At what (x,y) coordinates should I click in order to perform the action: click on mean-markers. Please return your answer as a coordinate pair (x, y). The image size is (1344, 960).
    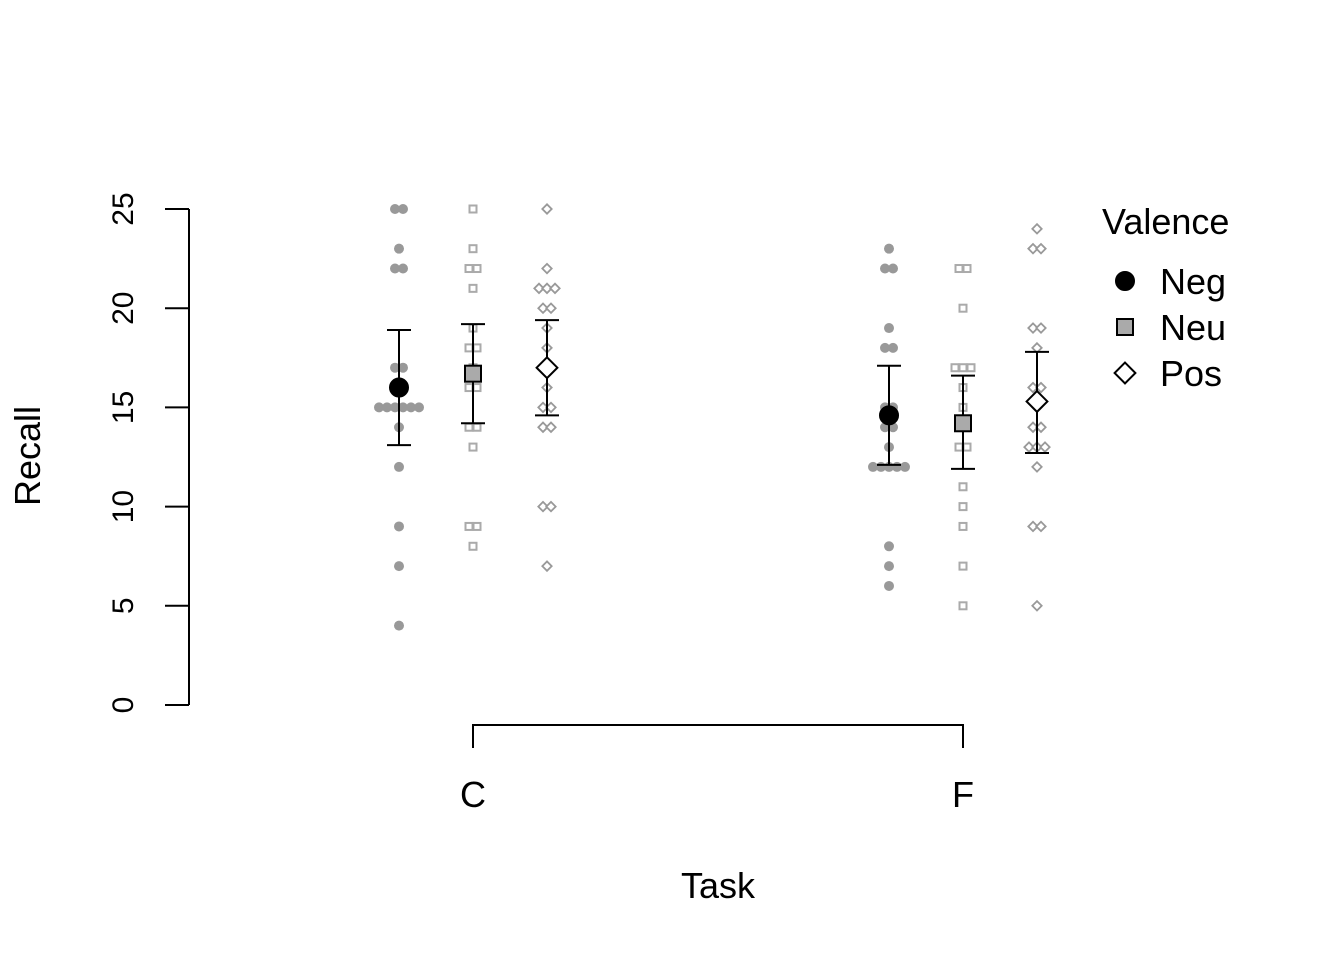
    Looking at the image, I should click on (718, 394).